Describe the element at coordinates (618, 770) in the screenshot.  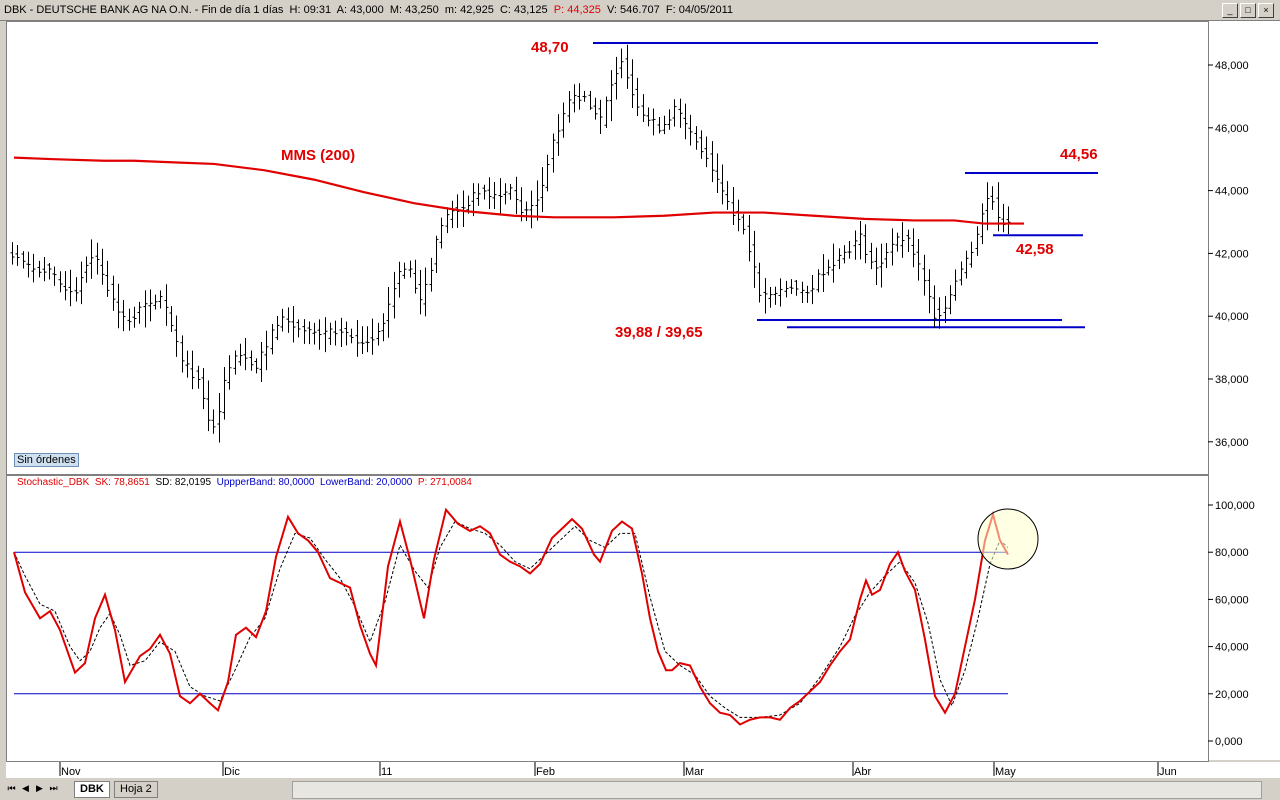
I see `time-axis: Nov Dic 11 Feb Mar Abr May Jun` at that location.